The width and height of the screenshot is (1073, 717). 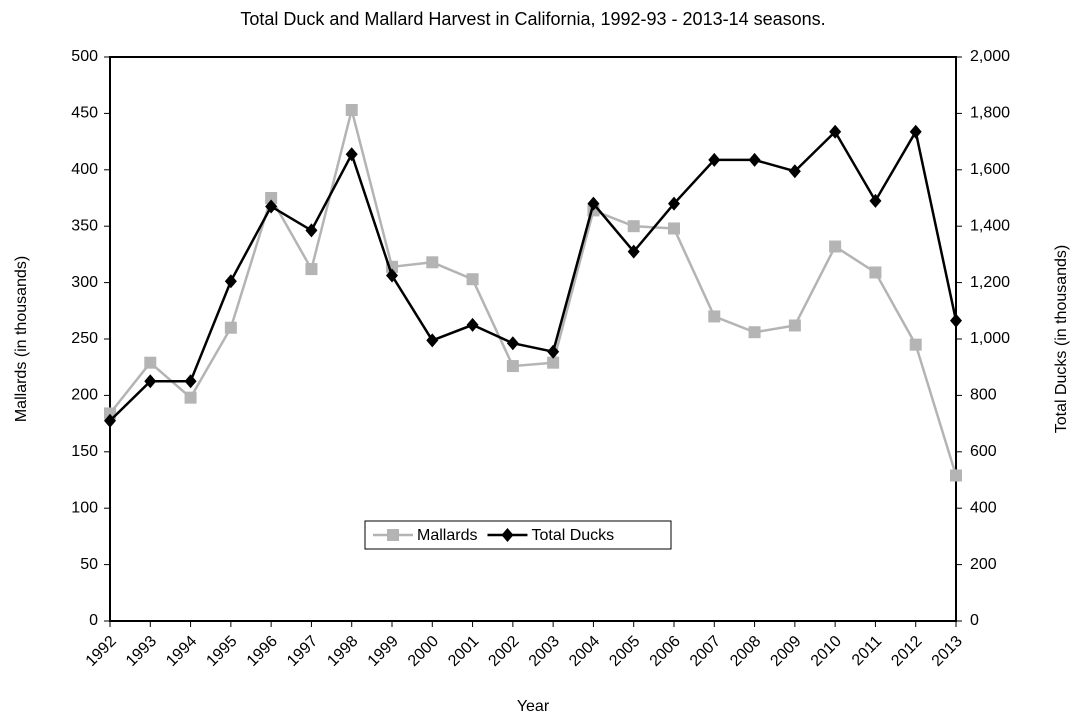 What do you see at coordinates (544, 651) in the screenshot?
I see `x-tick-label: 2003` at bounding box center [544, 651].